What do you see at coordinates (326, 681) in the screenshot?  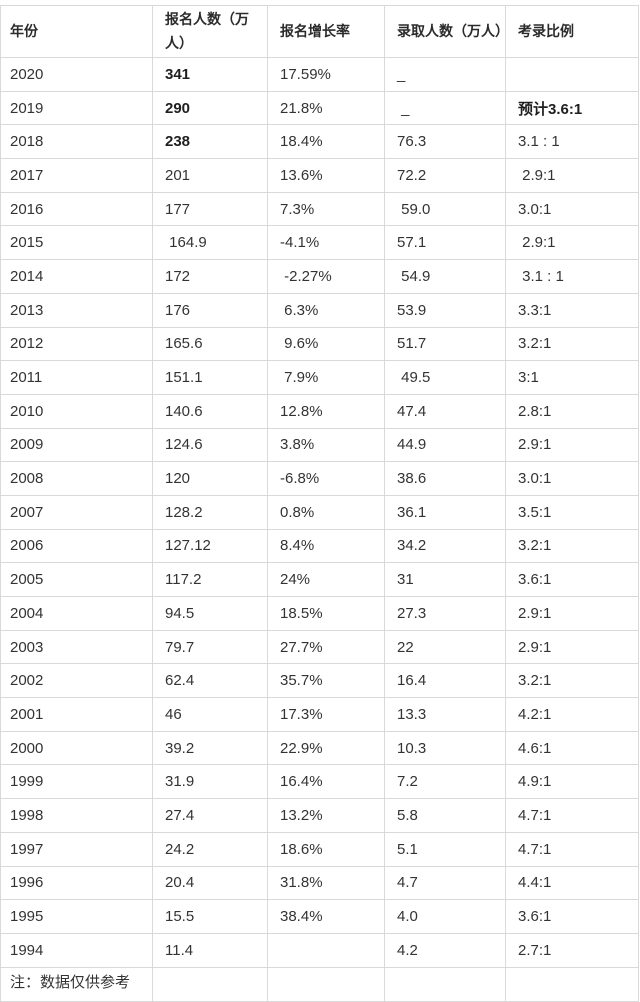 I see `cell-growth: 35.7%` at bounding box center [326, 681].